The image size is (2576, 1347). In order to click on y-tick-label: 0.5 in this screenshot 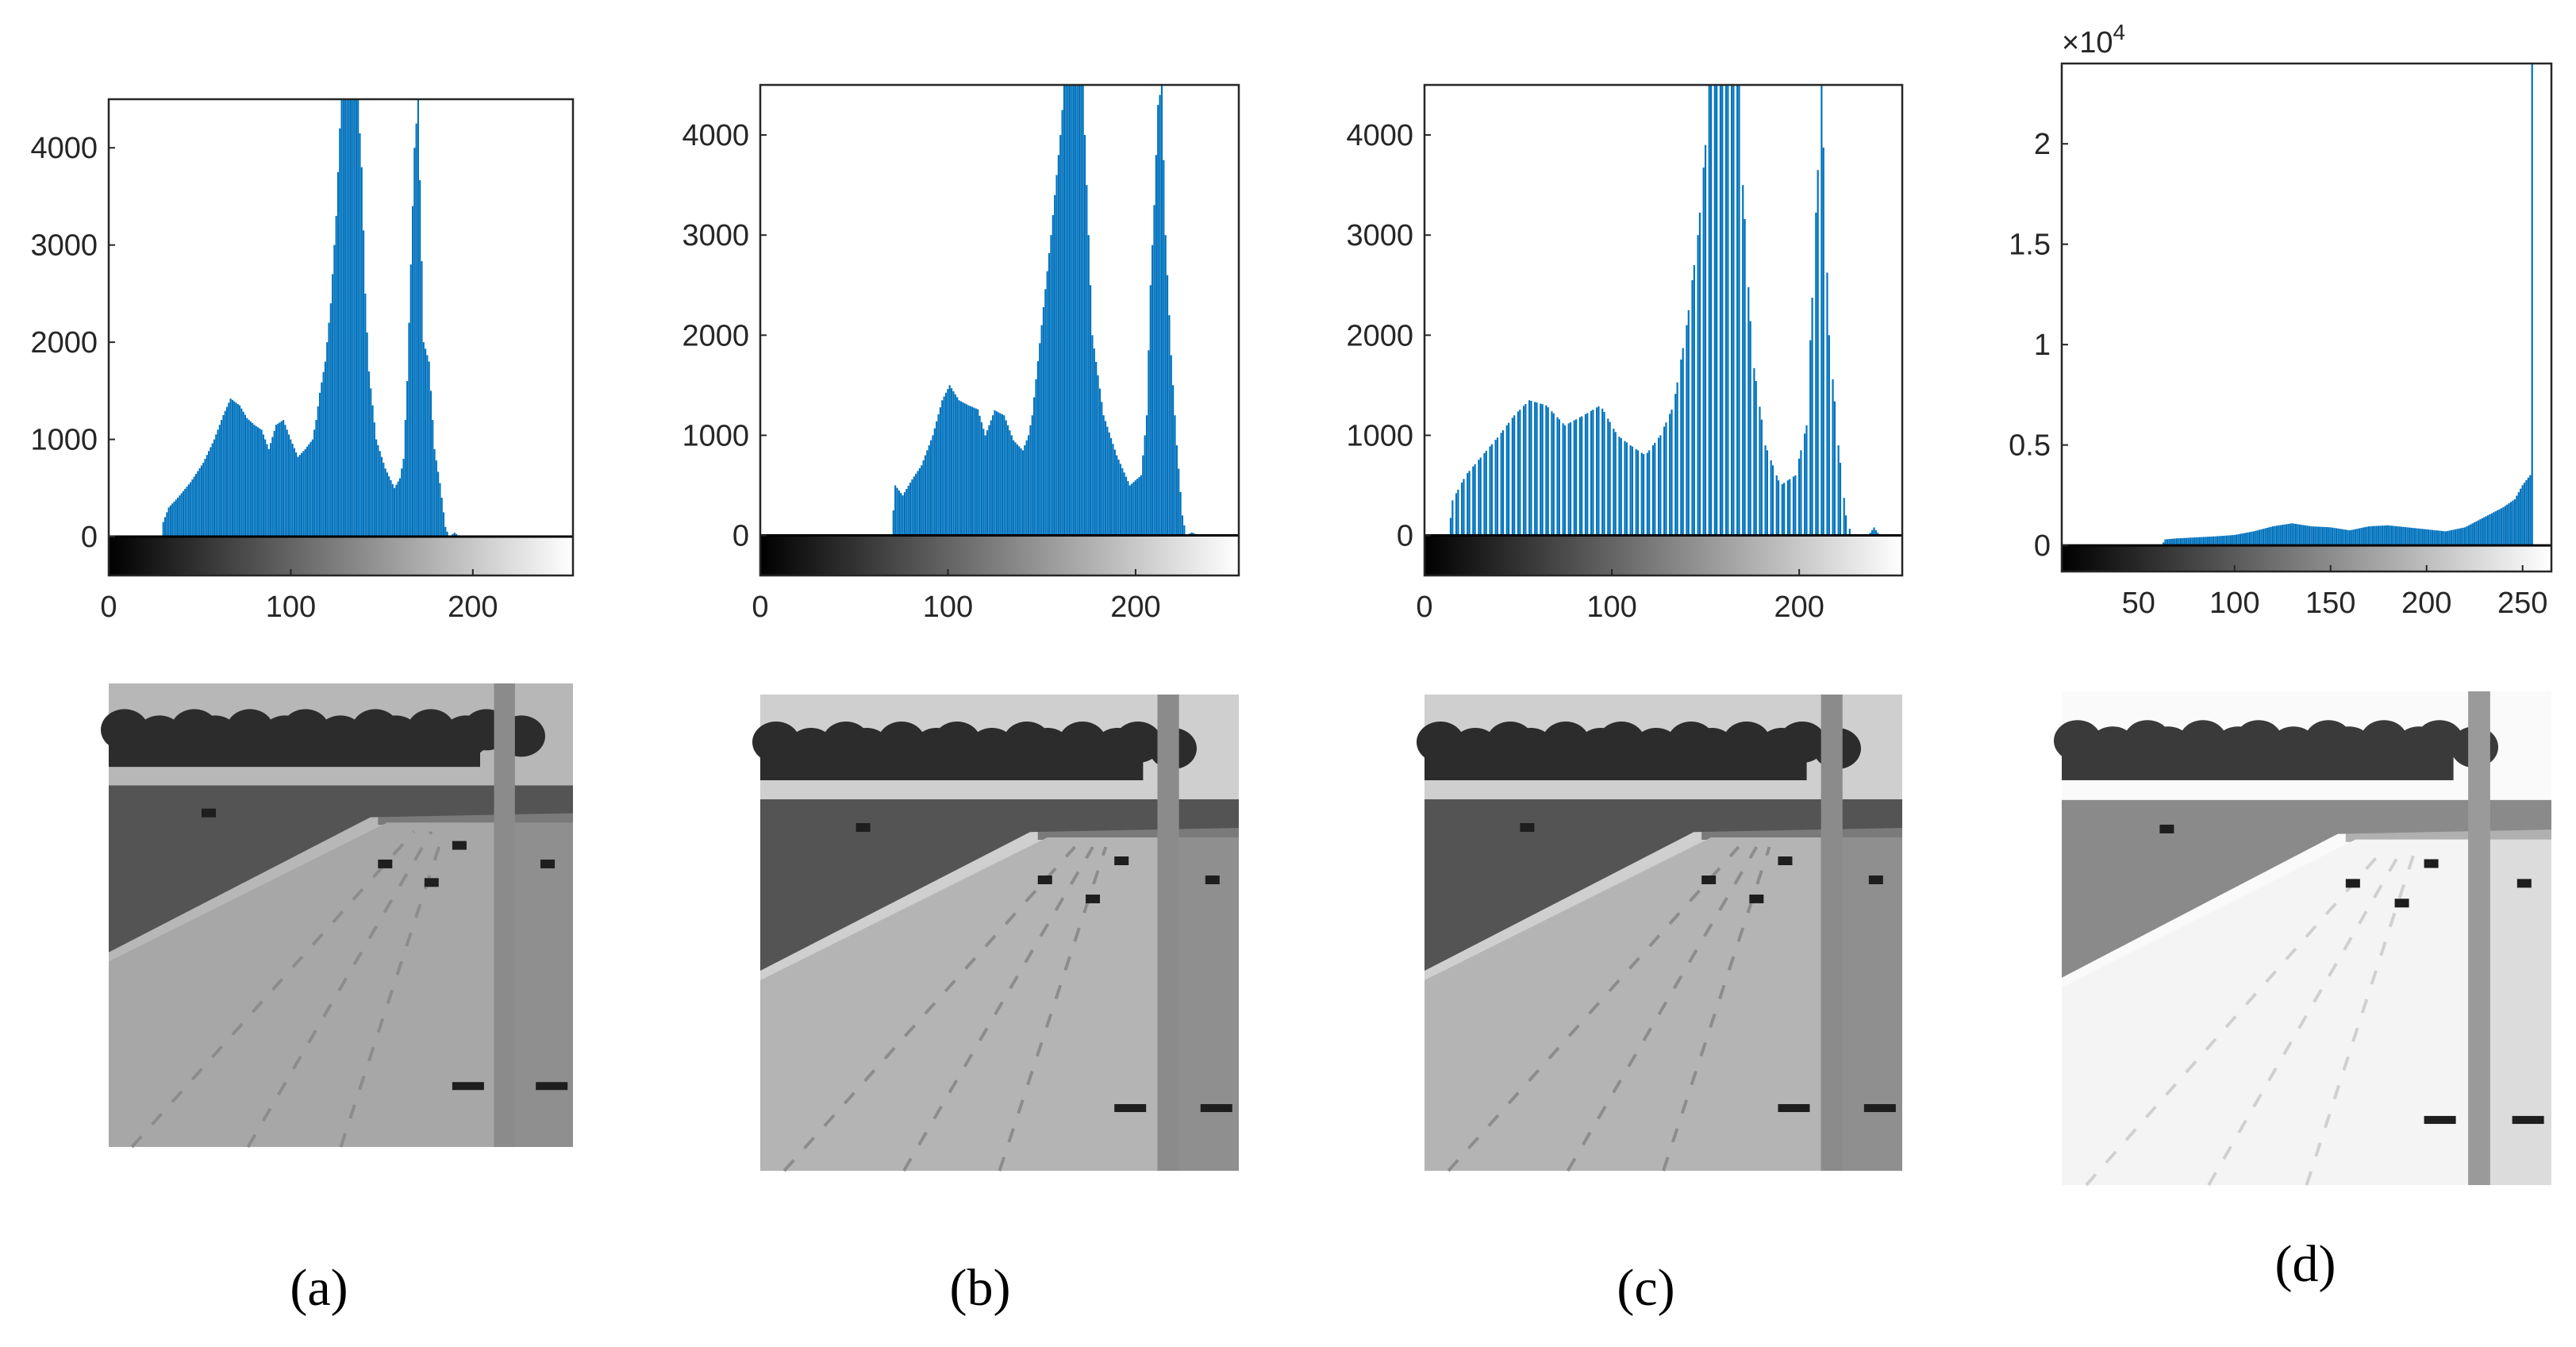, I will do `click(2030, 446)`.